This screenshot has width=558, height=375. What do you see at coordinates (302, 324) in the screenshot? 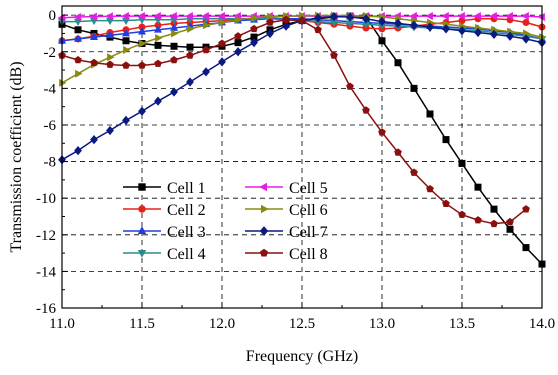
I see `x-tick-label: 12.5` at bounding box center [302, 324].